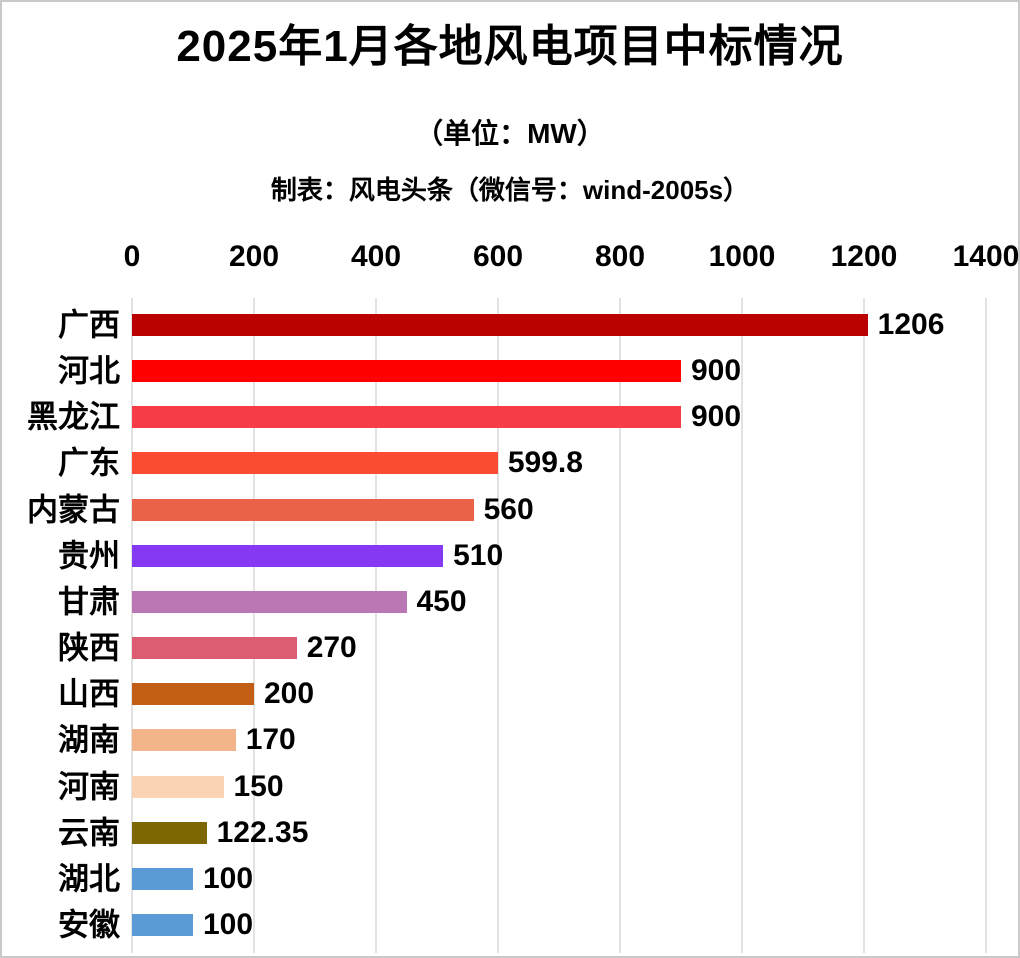 This screenshot has height=958, width=1020. What do you see at coordinates (864, 256) in the screenshot?
I see `x-tick-label: 1200` at bounding box center [864, 256].